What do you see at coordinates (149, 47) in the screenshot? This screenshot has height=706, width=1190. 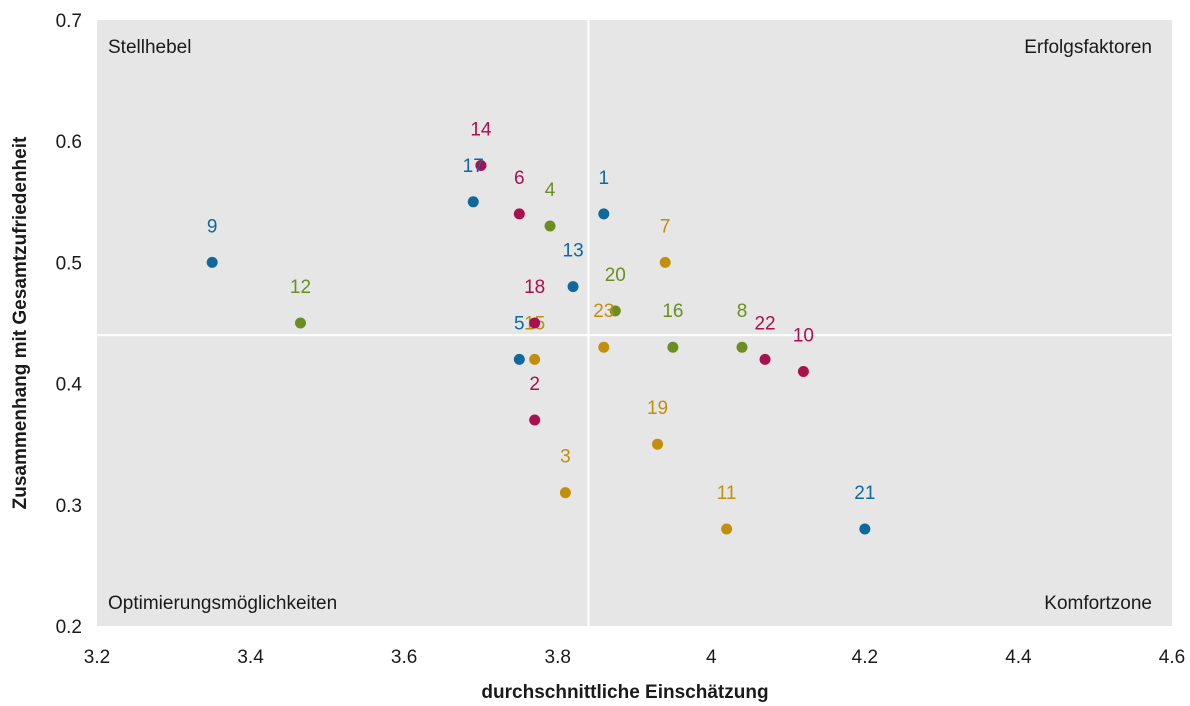 I see `quadrant-label-top-left: Stellhebel` at bounding box center [149, 47].